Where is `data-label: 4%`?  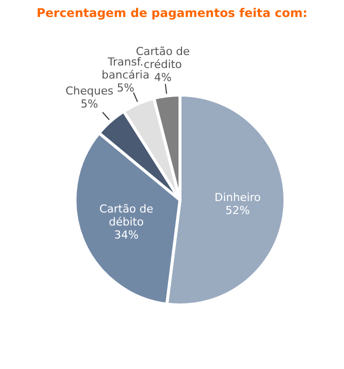 data-label: 4% is located at coordinates (163, 77).